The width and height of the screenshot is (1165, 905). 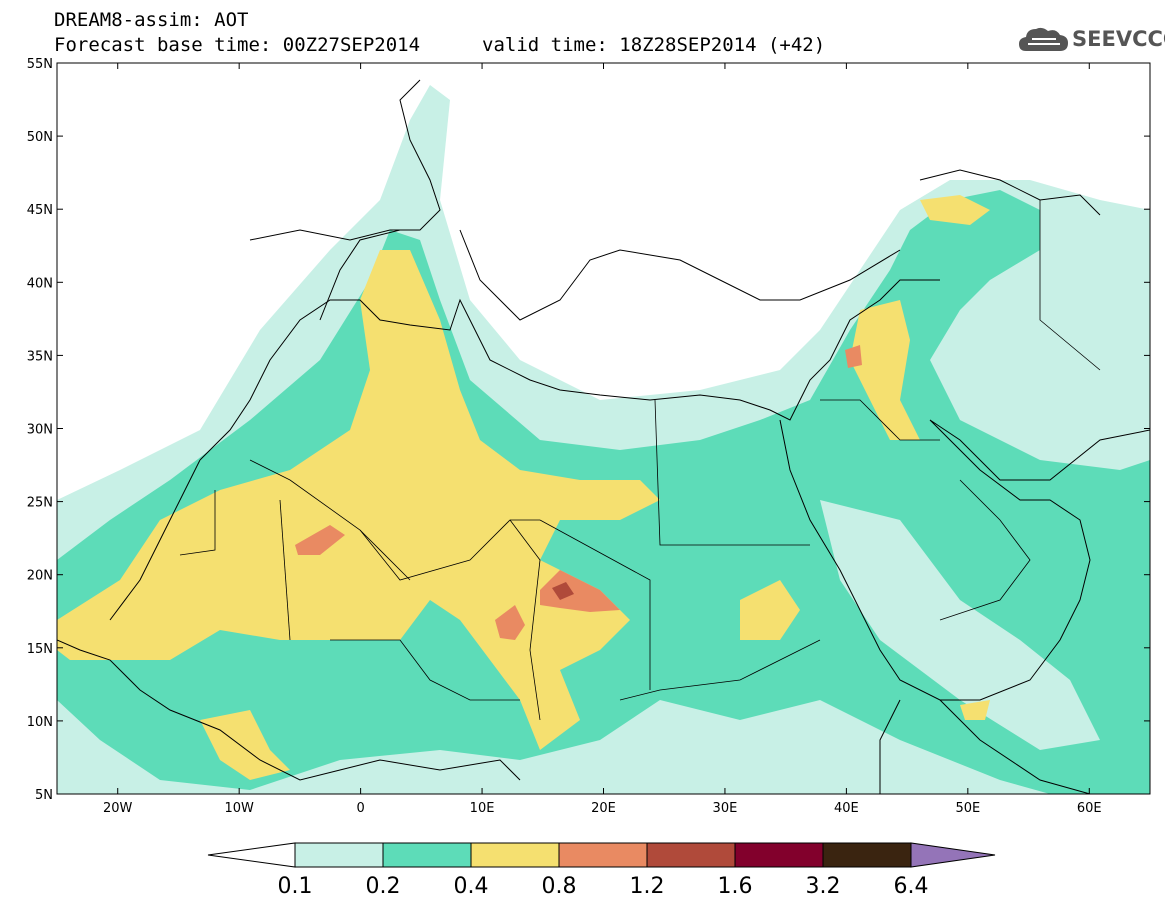 What do you see at coordinates (40, 503) in the screenshot?
I see `lat-label: 25N` at bounding box center [40, 503].